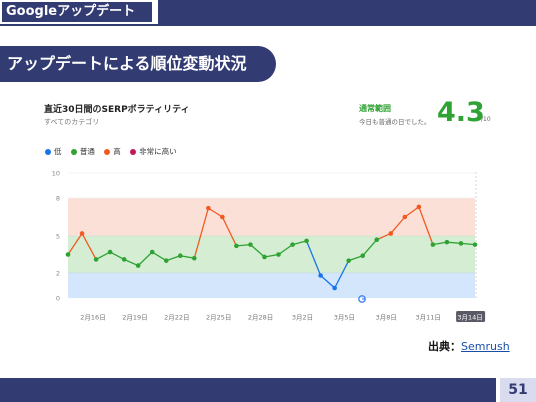 The width and height of the screenshot is (536, 402). I want to click on google-g-icon-bar, so click(364, 299).